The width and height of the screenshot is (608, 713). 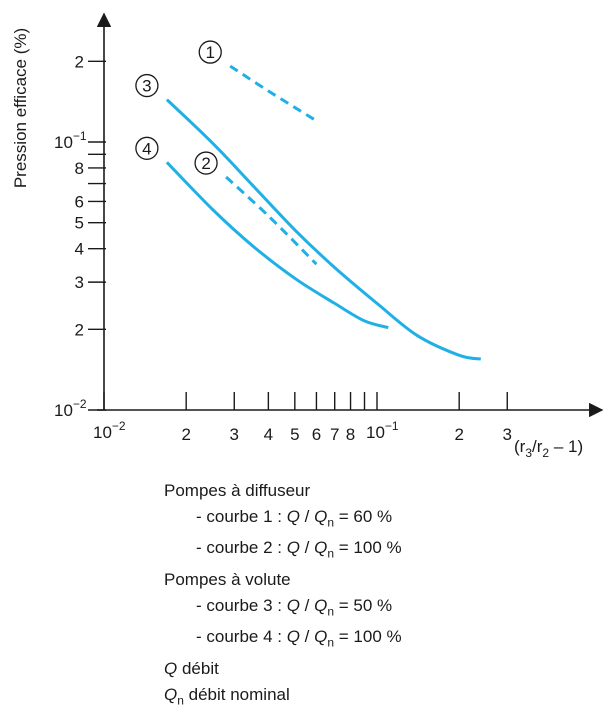 What do you see at coordinates (382, 430) in the screenshot?
I see `x-tick-label: 10⁻¹` at bounding box center [382, 430].